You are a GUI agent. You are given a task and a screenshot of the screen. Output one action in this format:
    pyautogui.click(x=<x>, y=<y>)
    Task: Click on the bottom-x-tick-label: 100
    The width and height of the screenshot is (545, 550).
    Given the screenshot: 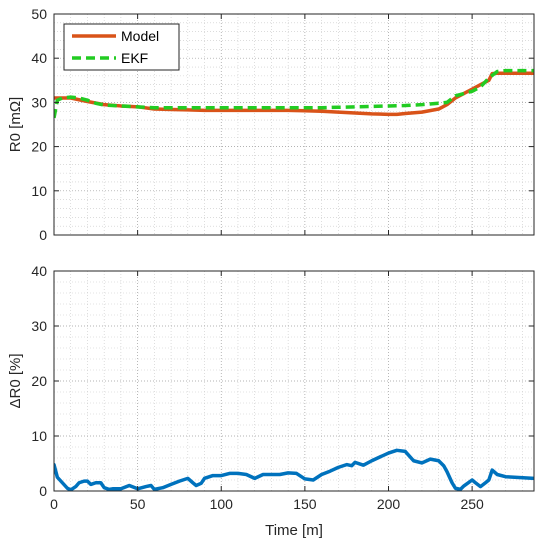 What is the action you would take?
    pyautogui.click(x=222, y=504)
    